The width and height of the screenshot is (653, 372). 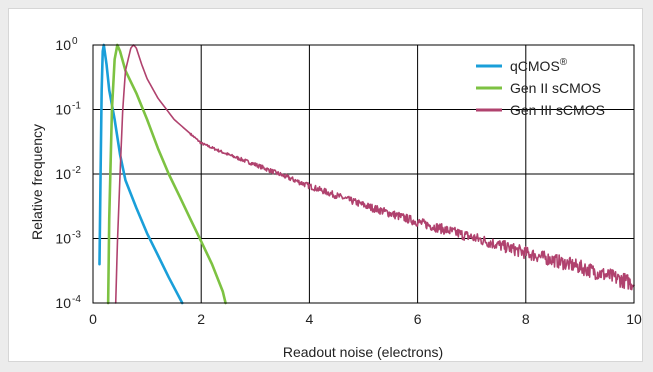 What do you see at coordinates (634, 319) in the screenshot?
I see `x-tick-label-5: 10` at bounding box center [634, 319].